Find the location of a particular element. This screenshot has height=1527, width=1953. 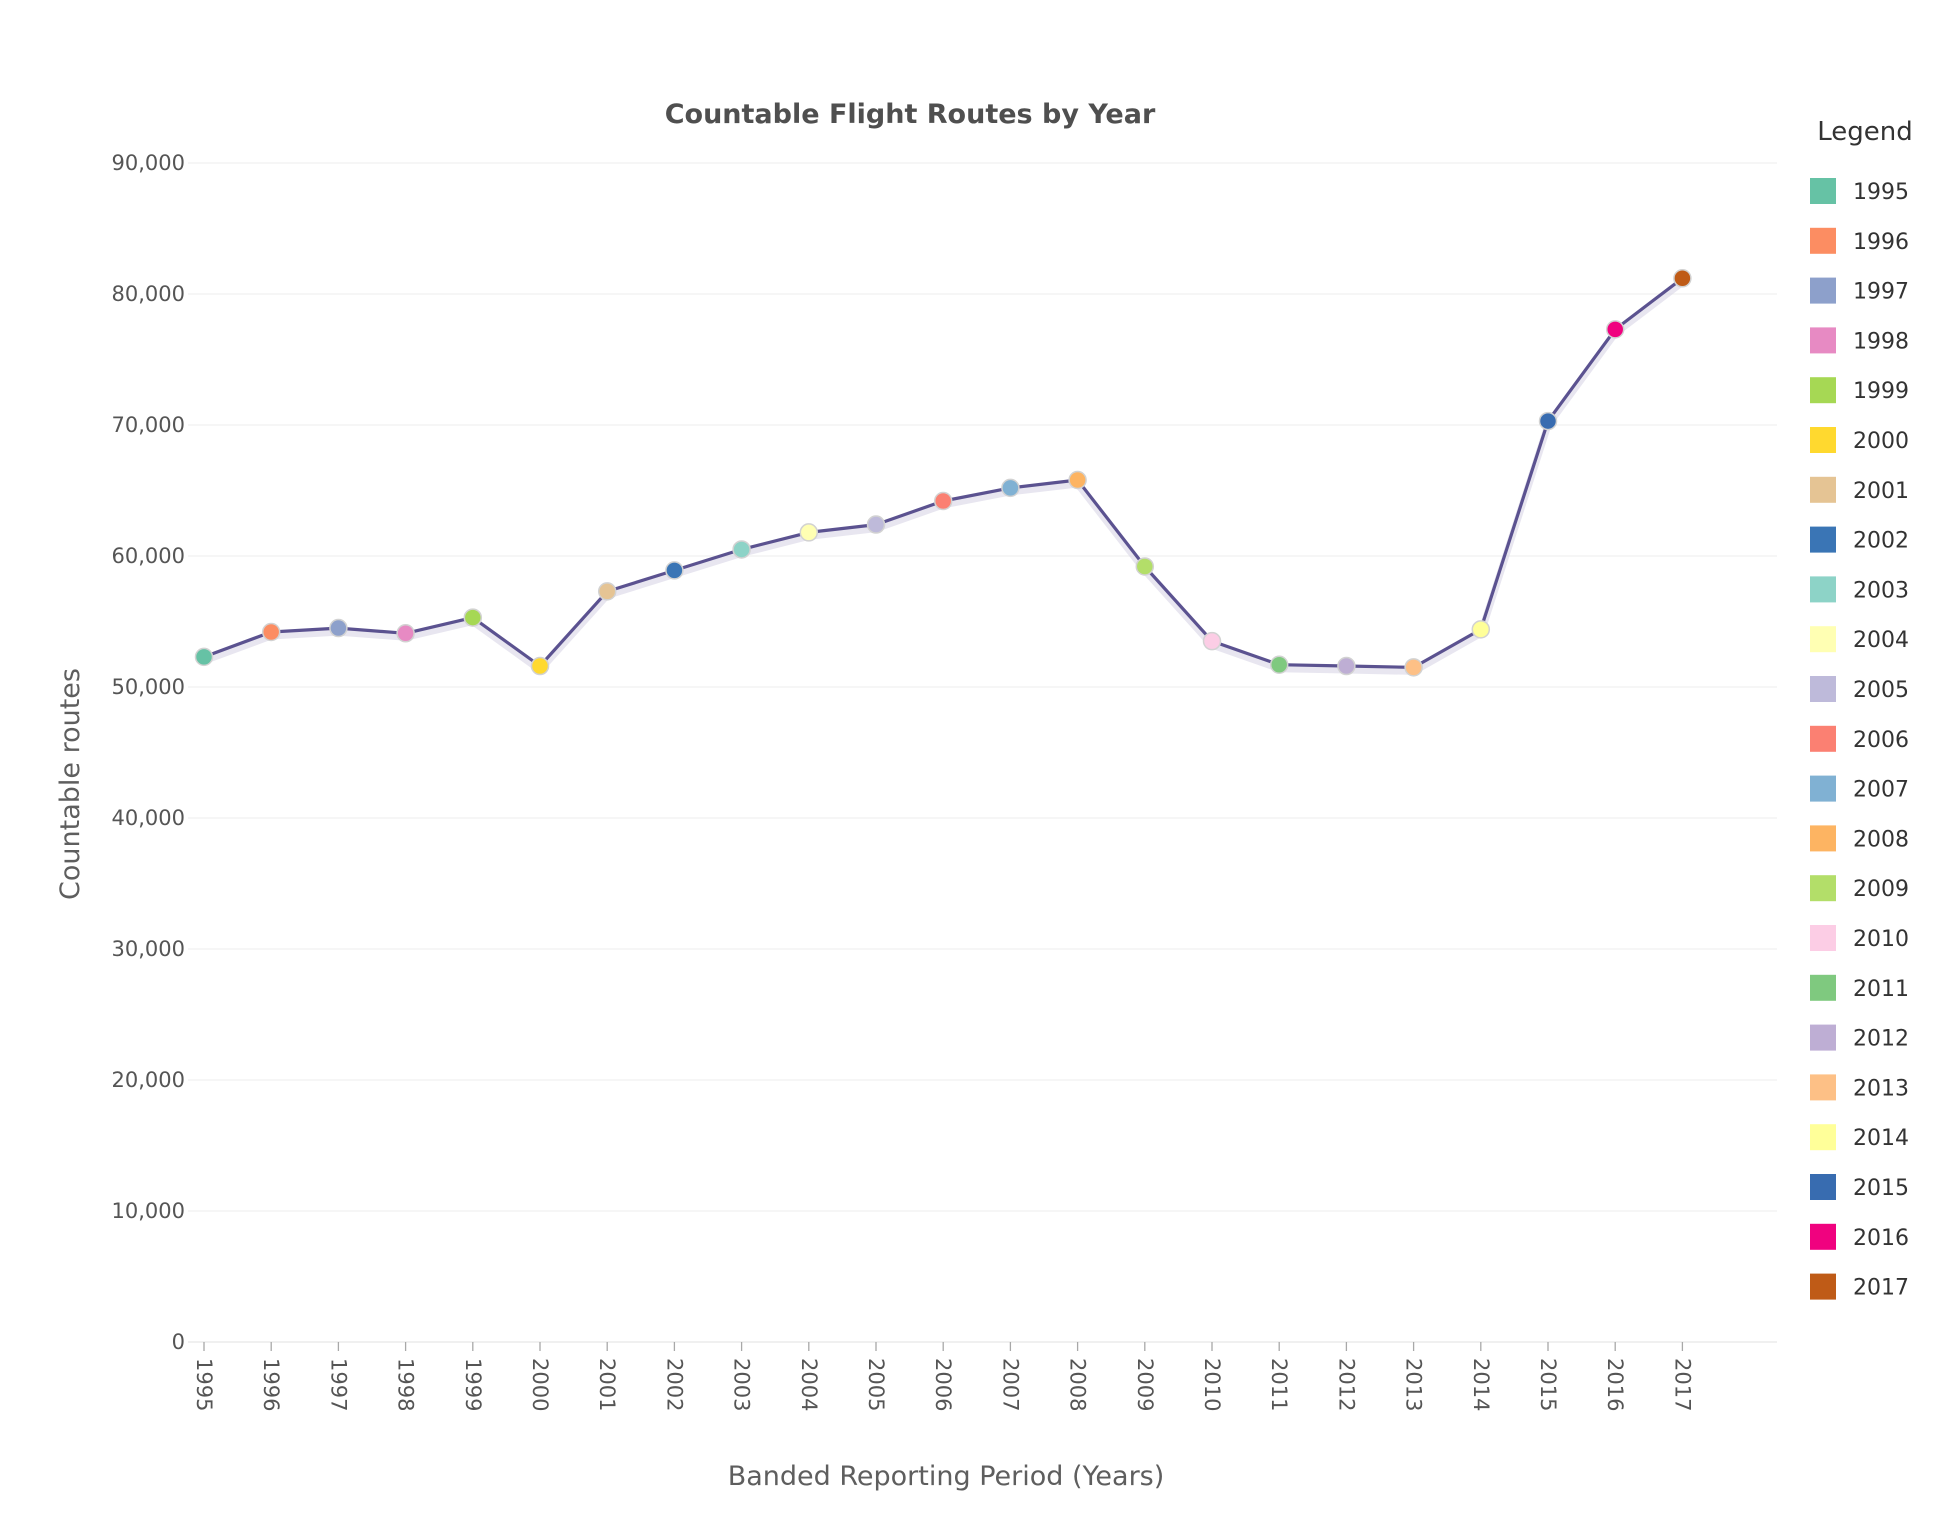

legend-label-2005: 2005 is located at coordinates (1881, 690).